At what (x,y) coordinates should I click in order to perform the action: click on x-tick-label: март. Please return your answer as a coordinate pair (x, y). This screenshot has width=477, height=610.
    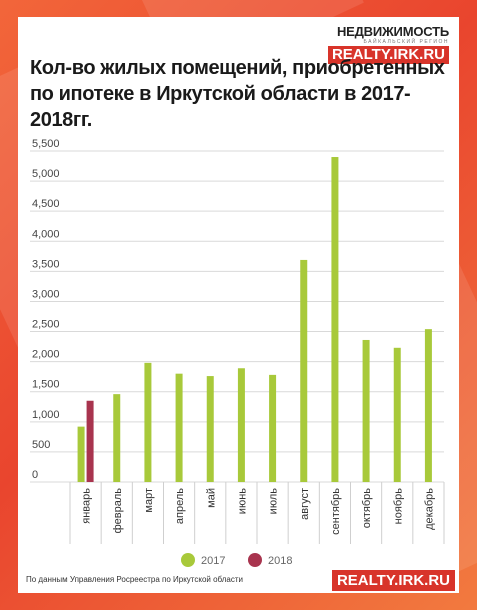
    Looking at the image, I should click on (149, 500).